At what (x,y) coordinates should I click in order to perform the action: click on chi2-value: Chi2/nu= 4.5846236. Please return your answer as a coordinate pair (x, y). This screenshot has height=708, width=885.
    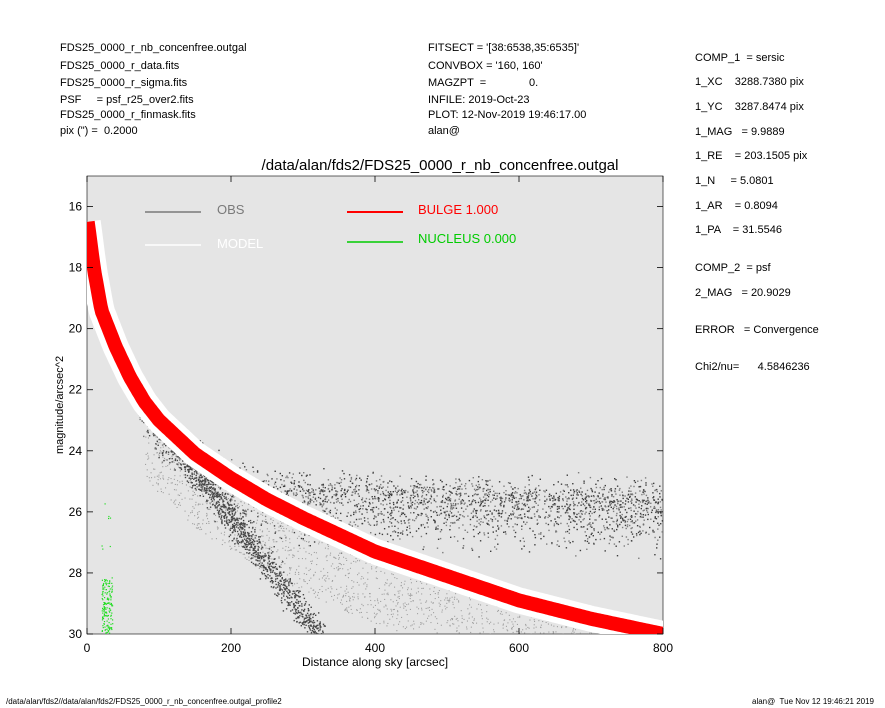
    Looking at the image, I should click on (752, 367).